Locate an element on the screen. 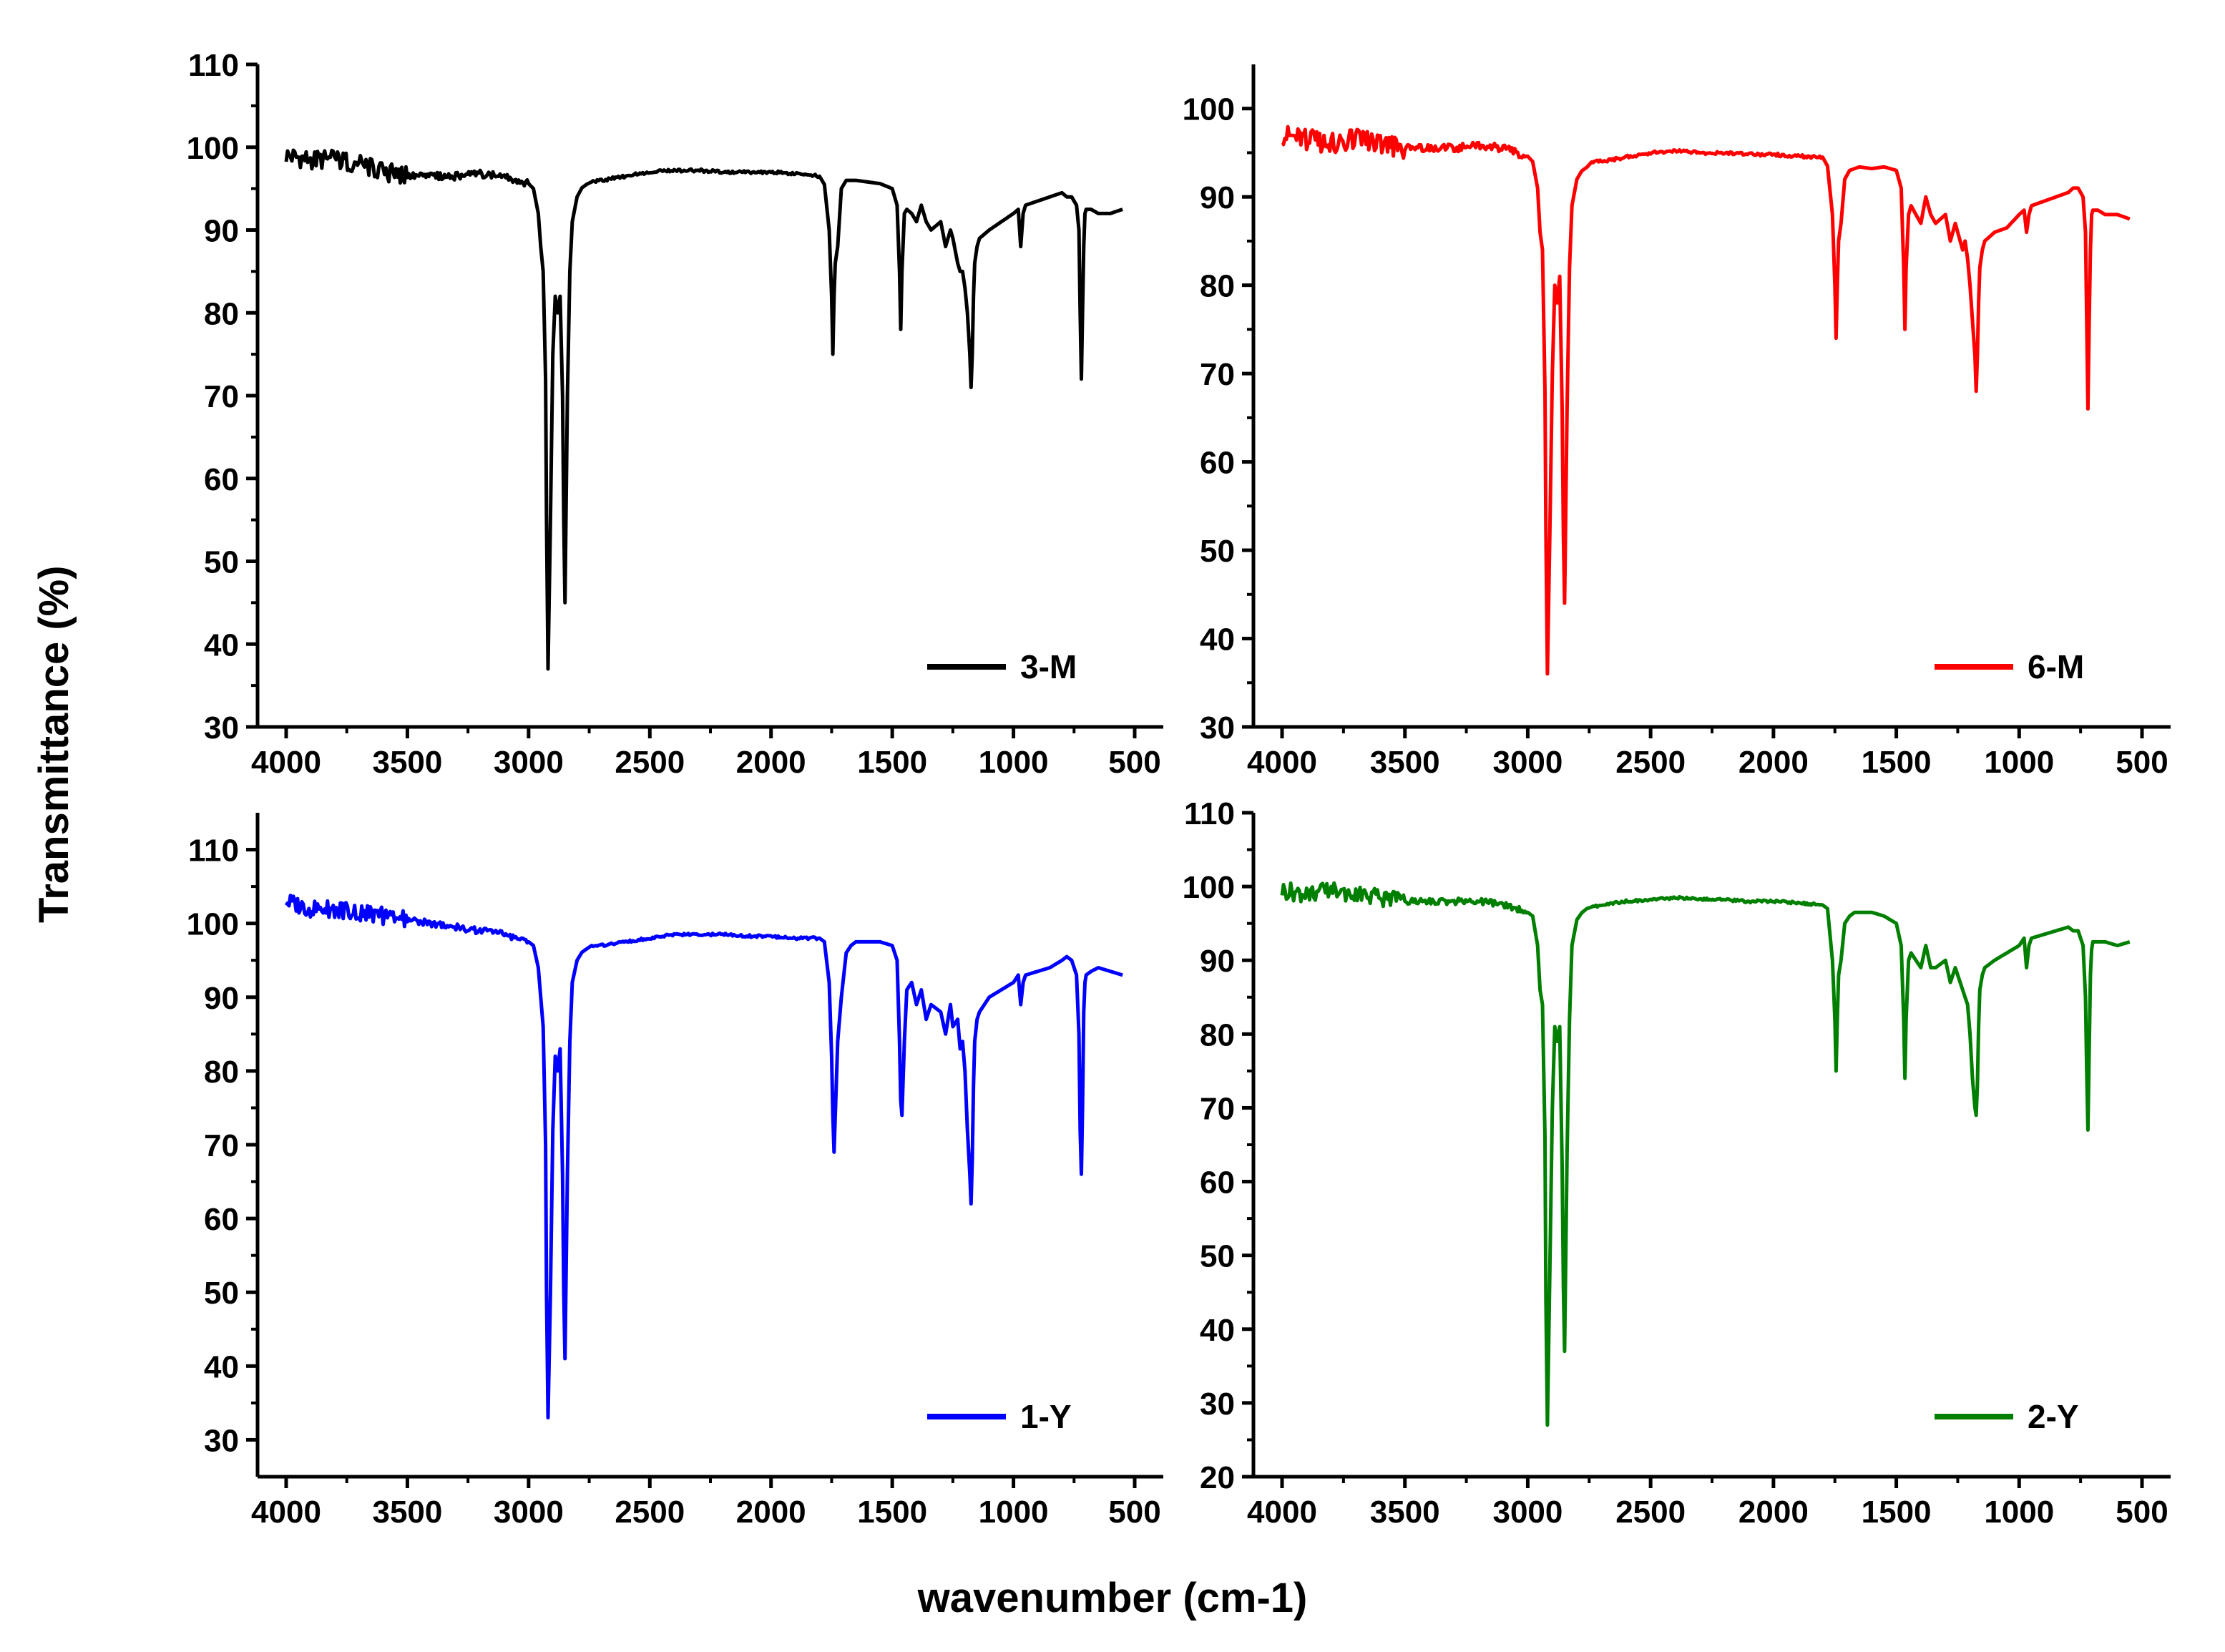 The width and height of the screenshot is (2225, 1652). x-axis-label: wavenumber (cm-1) is located at coordinates (1112, 1598).